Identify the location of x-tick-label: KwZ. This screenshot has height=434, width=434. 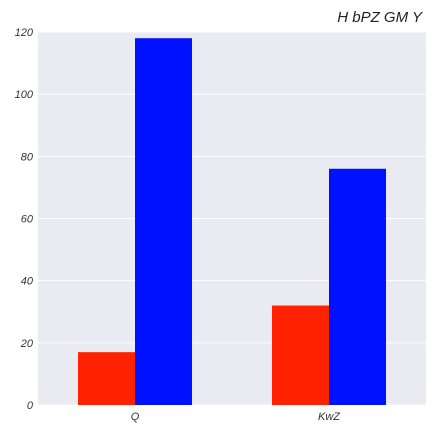
(329, 417).